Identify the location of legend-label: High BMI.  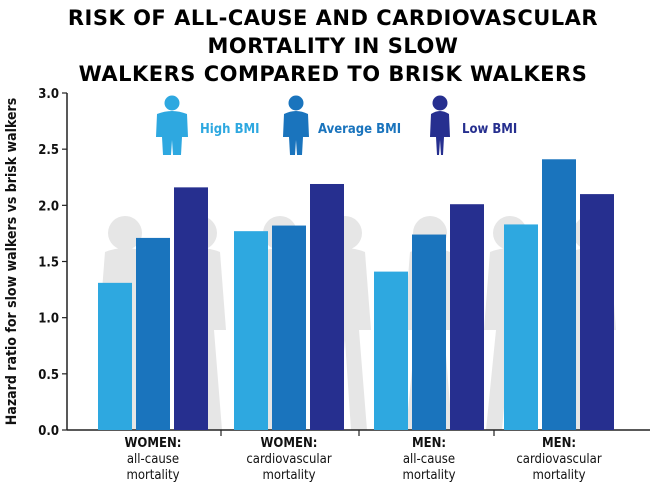
(229, 129).